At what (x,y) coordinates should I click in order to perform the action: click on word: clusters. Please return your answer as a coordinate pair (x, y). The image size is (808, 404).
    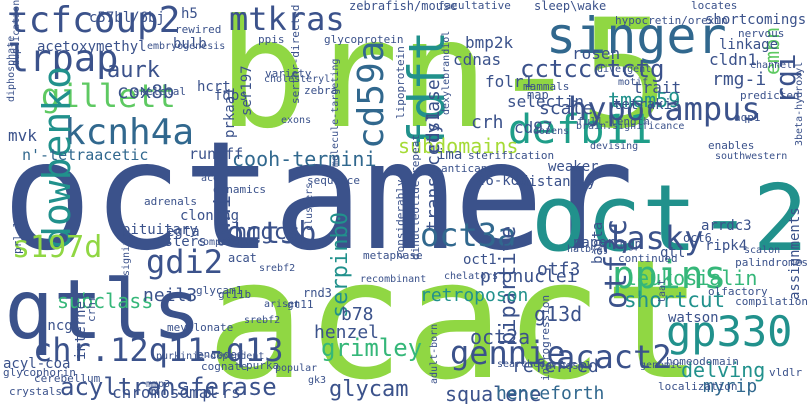
    Looking at the image, I should click on (309, 206).